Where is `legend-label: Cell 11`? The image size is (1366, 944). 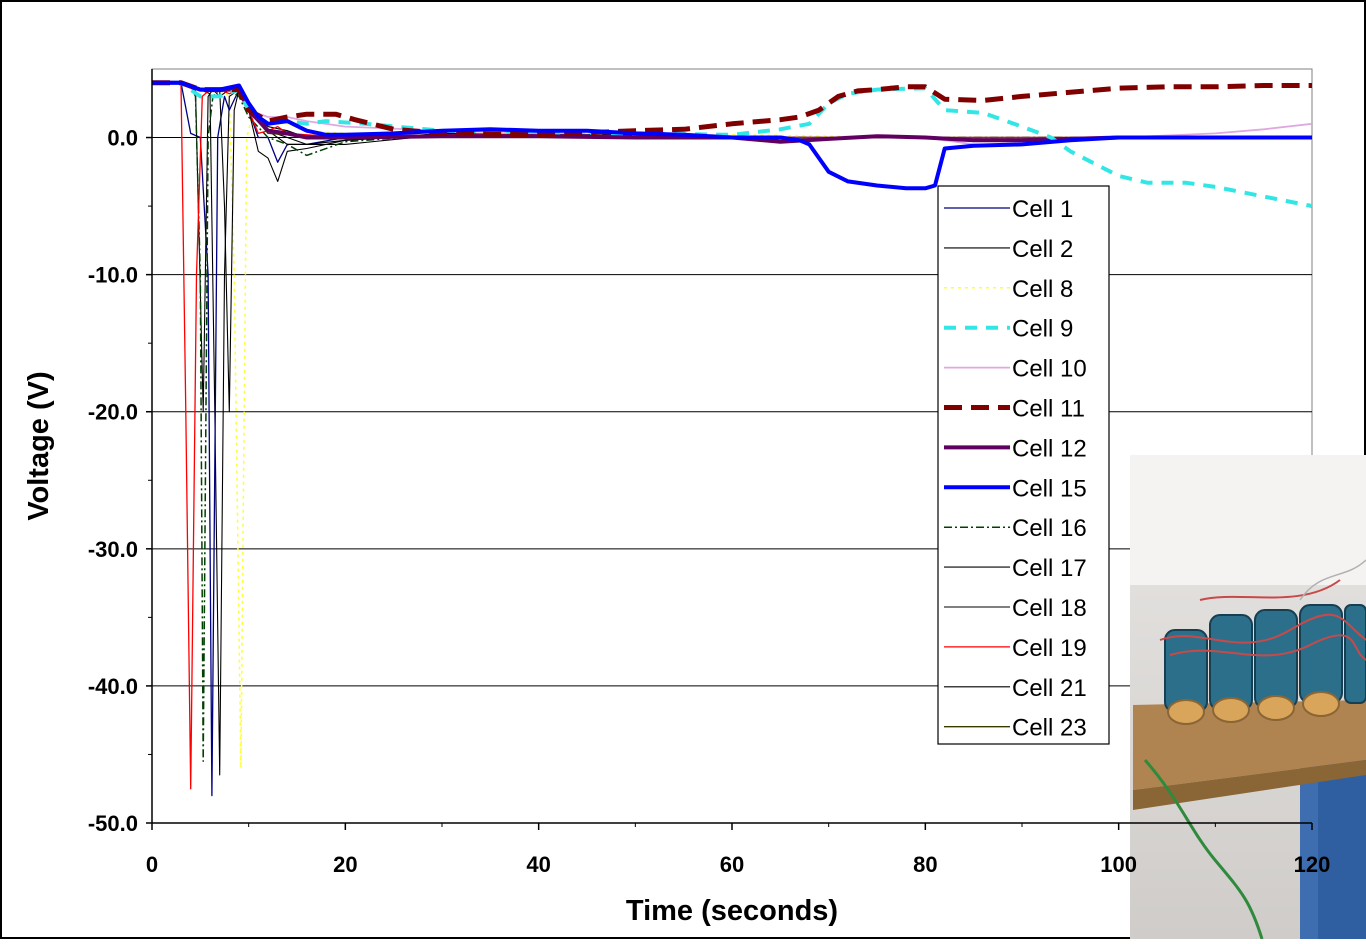 legend-label: Cell 11 is located at coordinates (1048, 409).